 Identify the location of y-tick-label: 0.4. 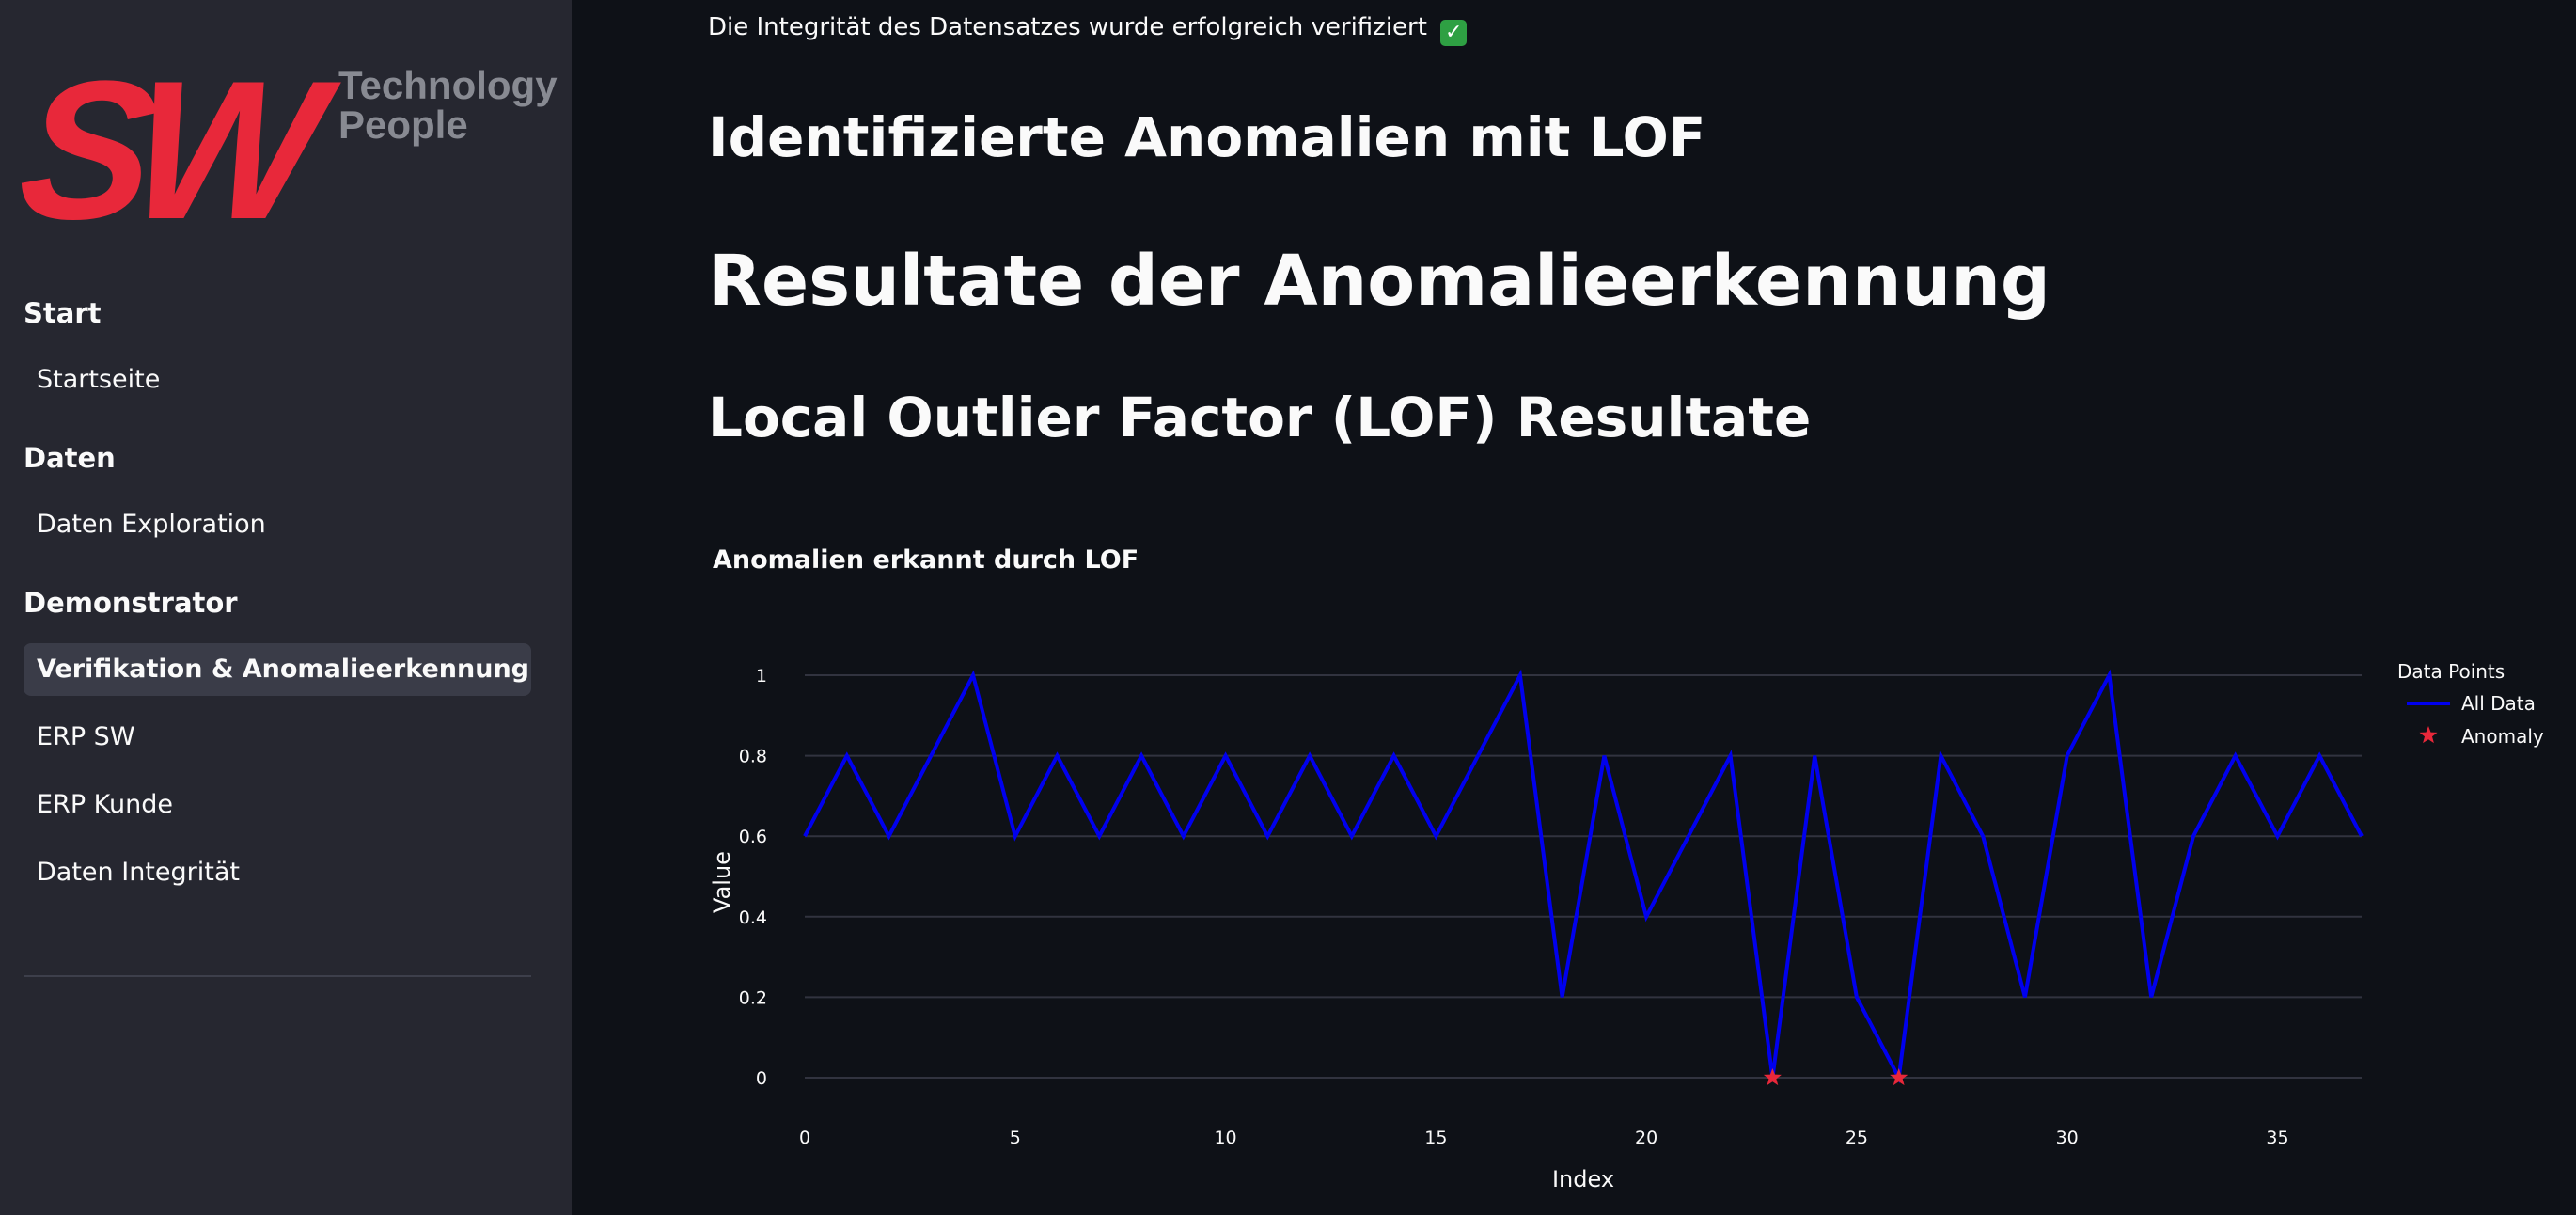
(753, 917).